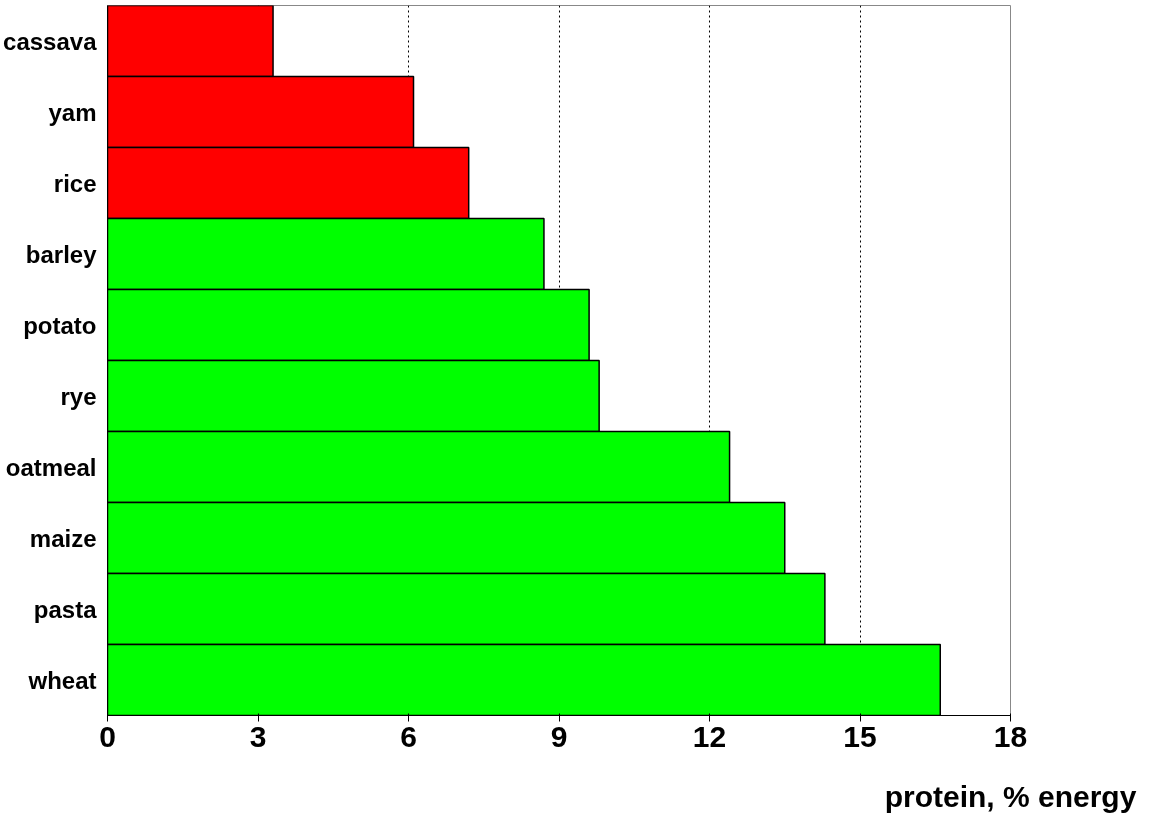 This screenshot has width=1174, height=835. I want to click on x-tick-label: 0, so click(107, 736).